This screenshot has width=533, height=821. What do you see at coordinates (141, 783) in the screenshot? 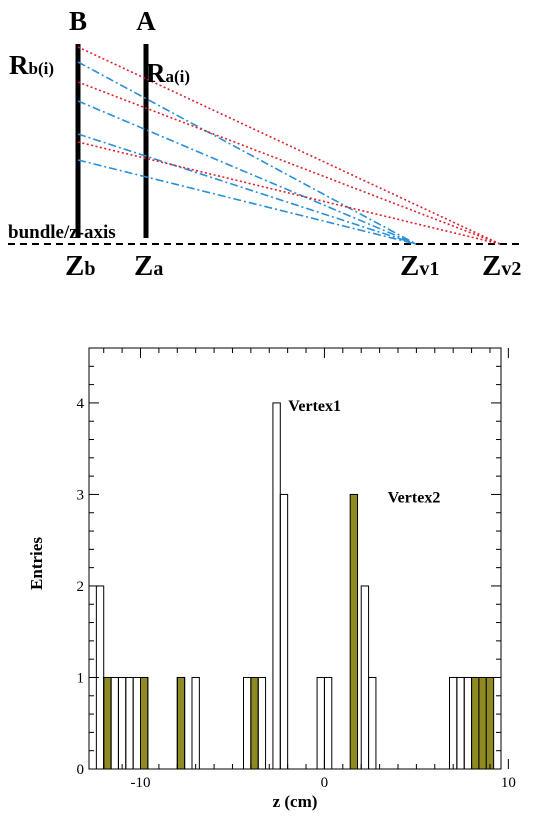
I see `x-tick-label: -10` at bounding box center [141, 783].